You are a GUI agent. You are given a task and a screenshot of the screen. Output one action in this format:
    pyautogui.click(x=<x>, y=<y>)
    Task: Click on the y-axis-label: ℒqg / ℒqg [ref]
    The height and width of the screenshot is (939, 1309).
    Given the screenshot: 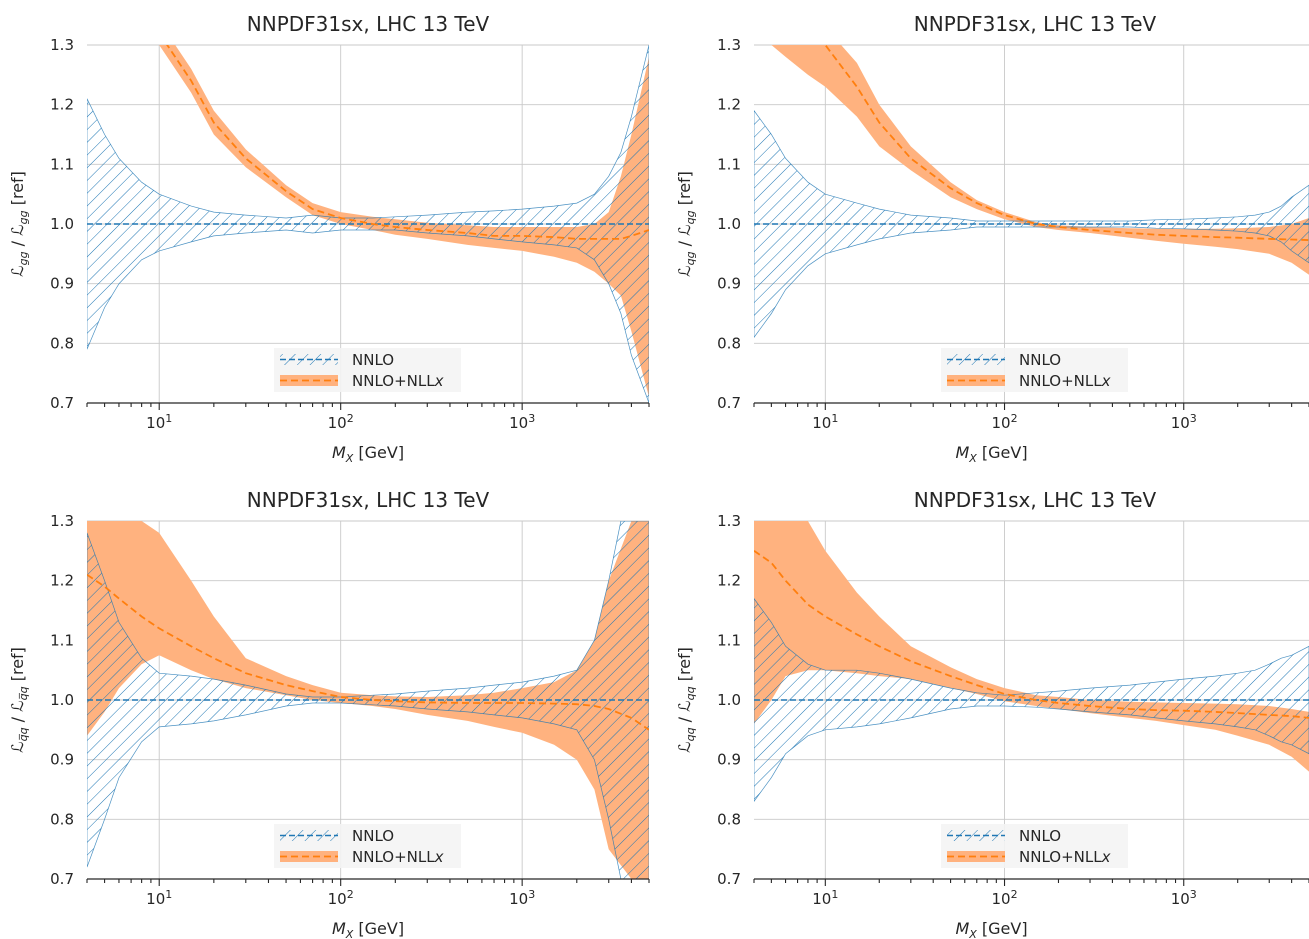 What is the action you would take?
    pyautogui.click(x=686, y=224)
    